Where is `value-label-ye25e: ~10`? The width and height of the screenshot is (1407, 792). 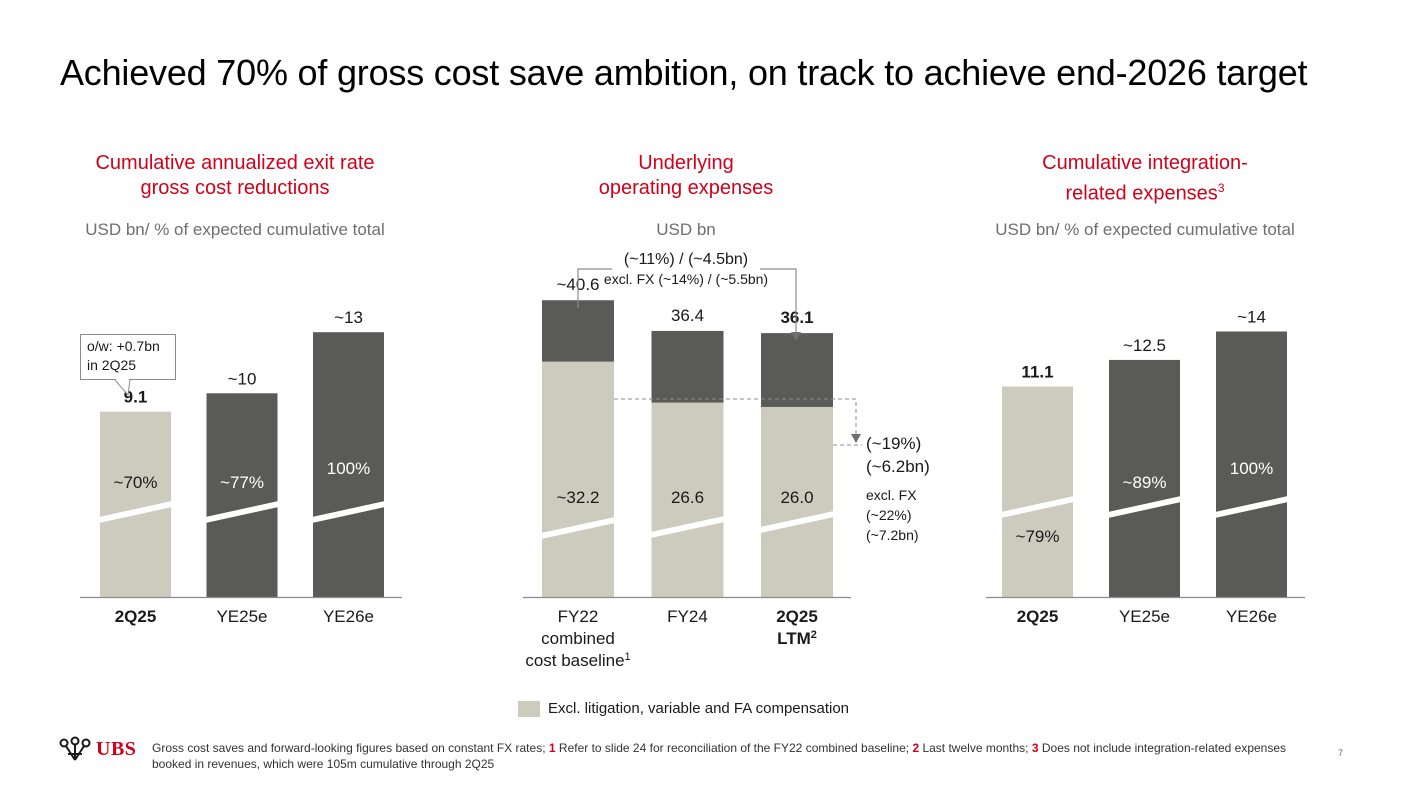 value-label-ye25e: ~10 is located at coordinates (242, 378).